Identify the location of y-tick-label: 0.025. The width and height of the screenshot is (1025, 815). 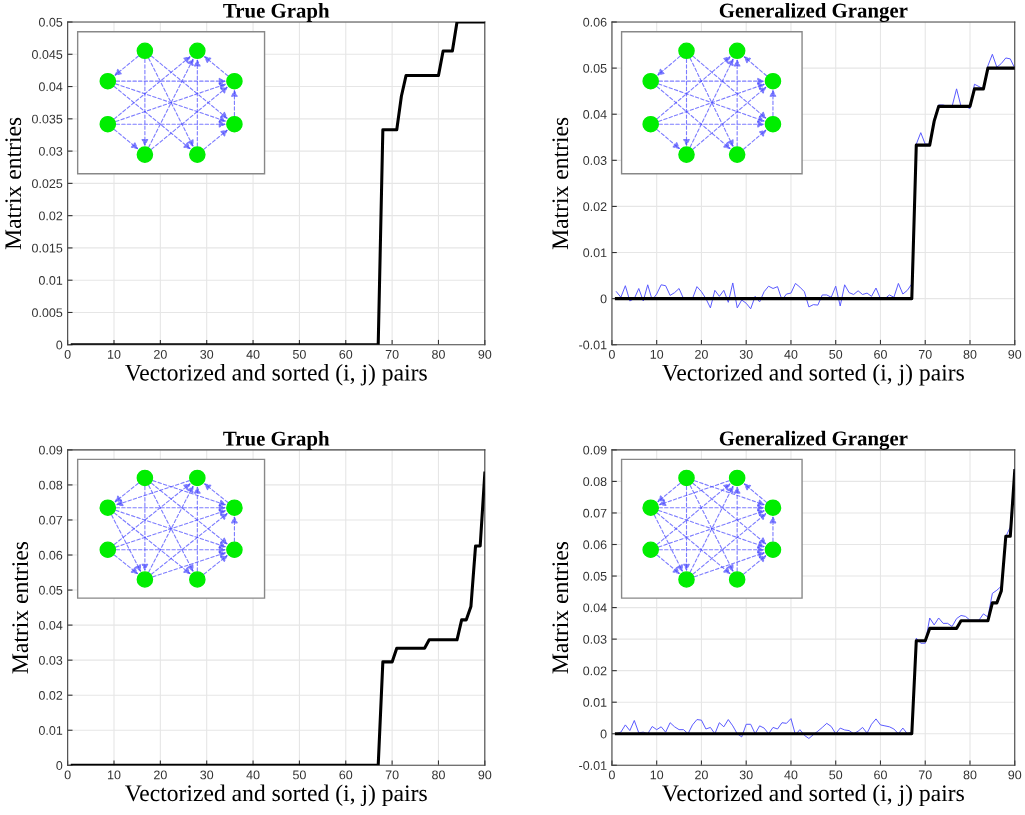
(47, 184).